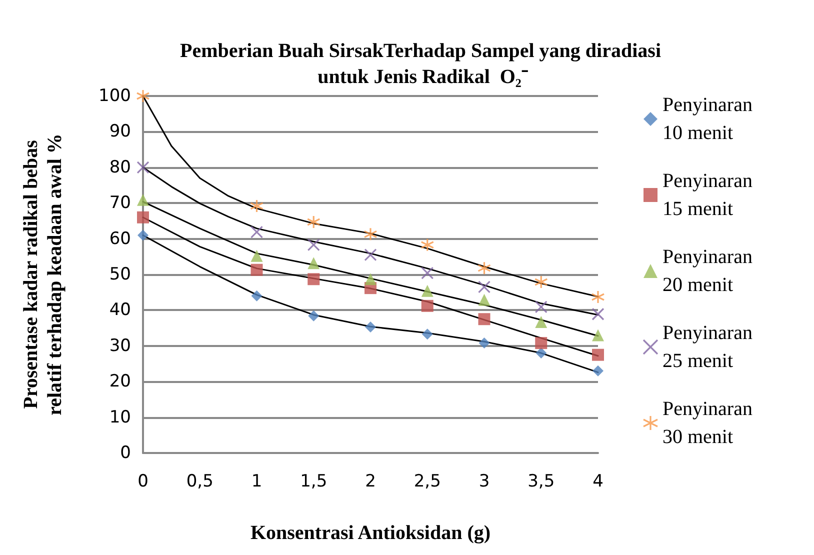  What do you see at coordinates (710, 423) in the screenshot?
I see `legend-label: Penyinaran 30 menit` at bounding box center [710, 423].